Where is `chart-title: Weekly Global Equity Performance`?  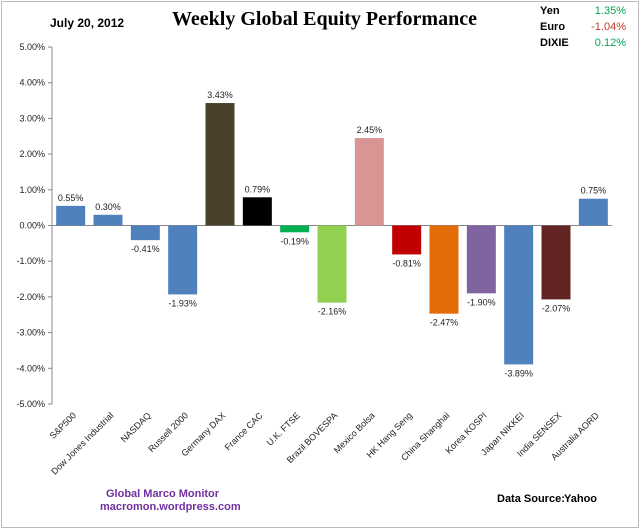
chart-title: Weekly Global Equity Performance is located at coordinates (324, 19).